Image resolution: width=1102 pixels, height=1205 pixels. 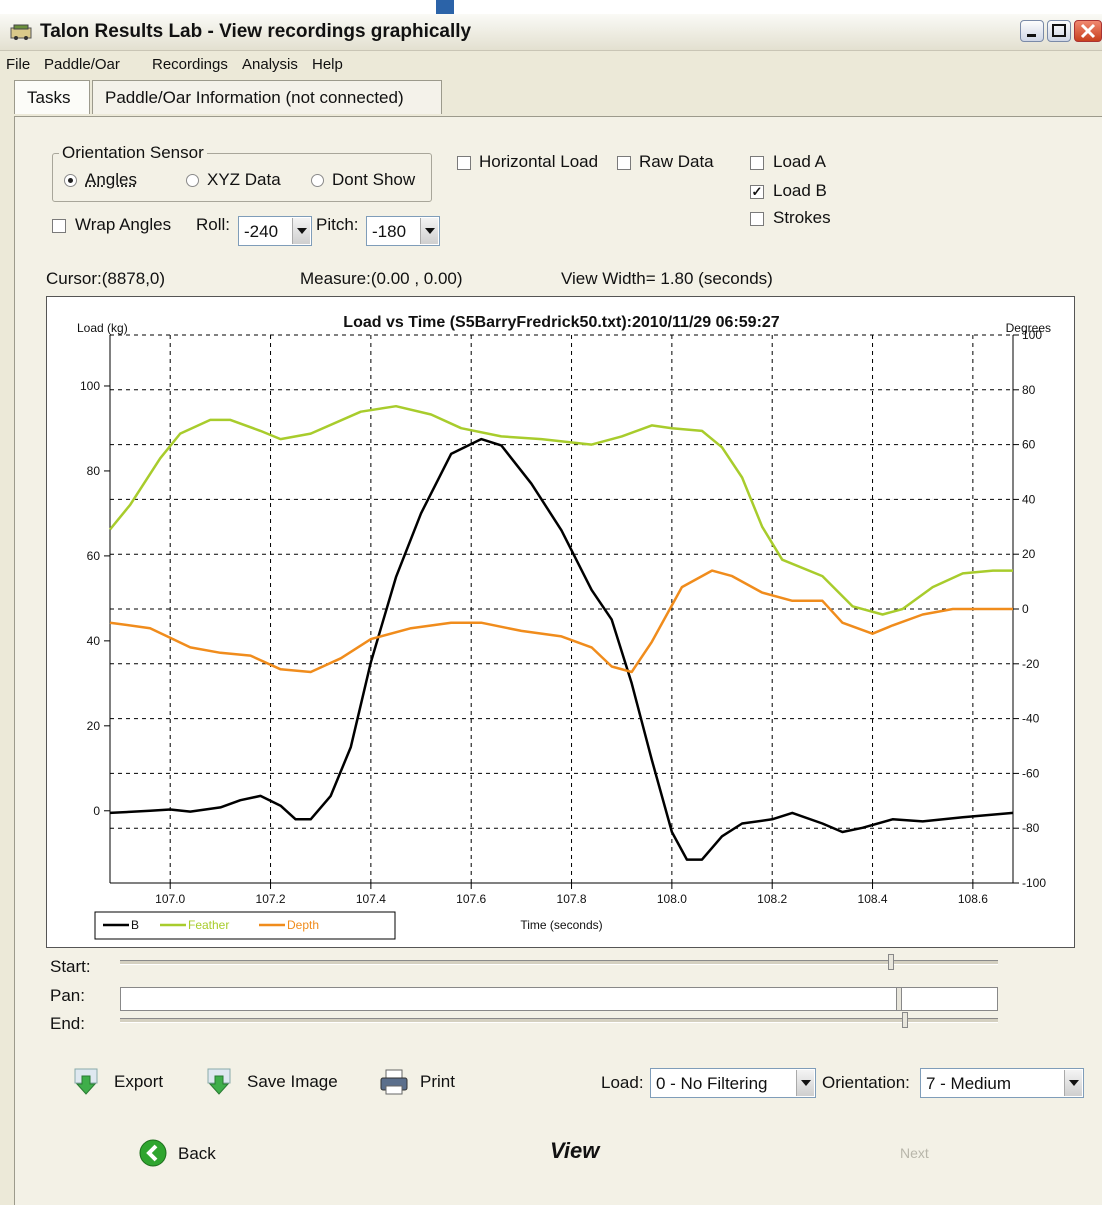 What do you see at coordinates (271, 899) in the screenshot?
I see `x-tick-label: 107.2` at bounding box center [271, 899].